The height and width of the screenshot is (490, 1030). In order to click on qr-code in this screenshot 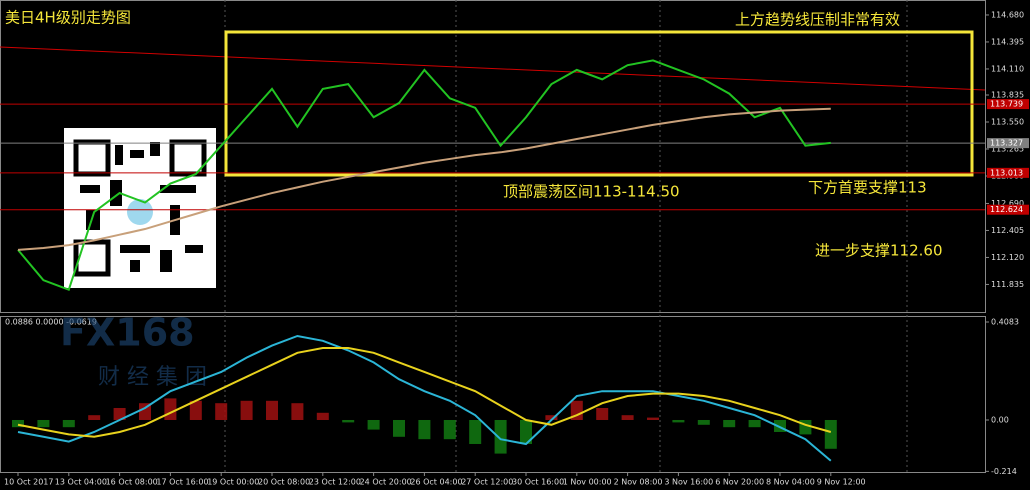, I will do `click(140, 208)`.